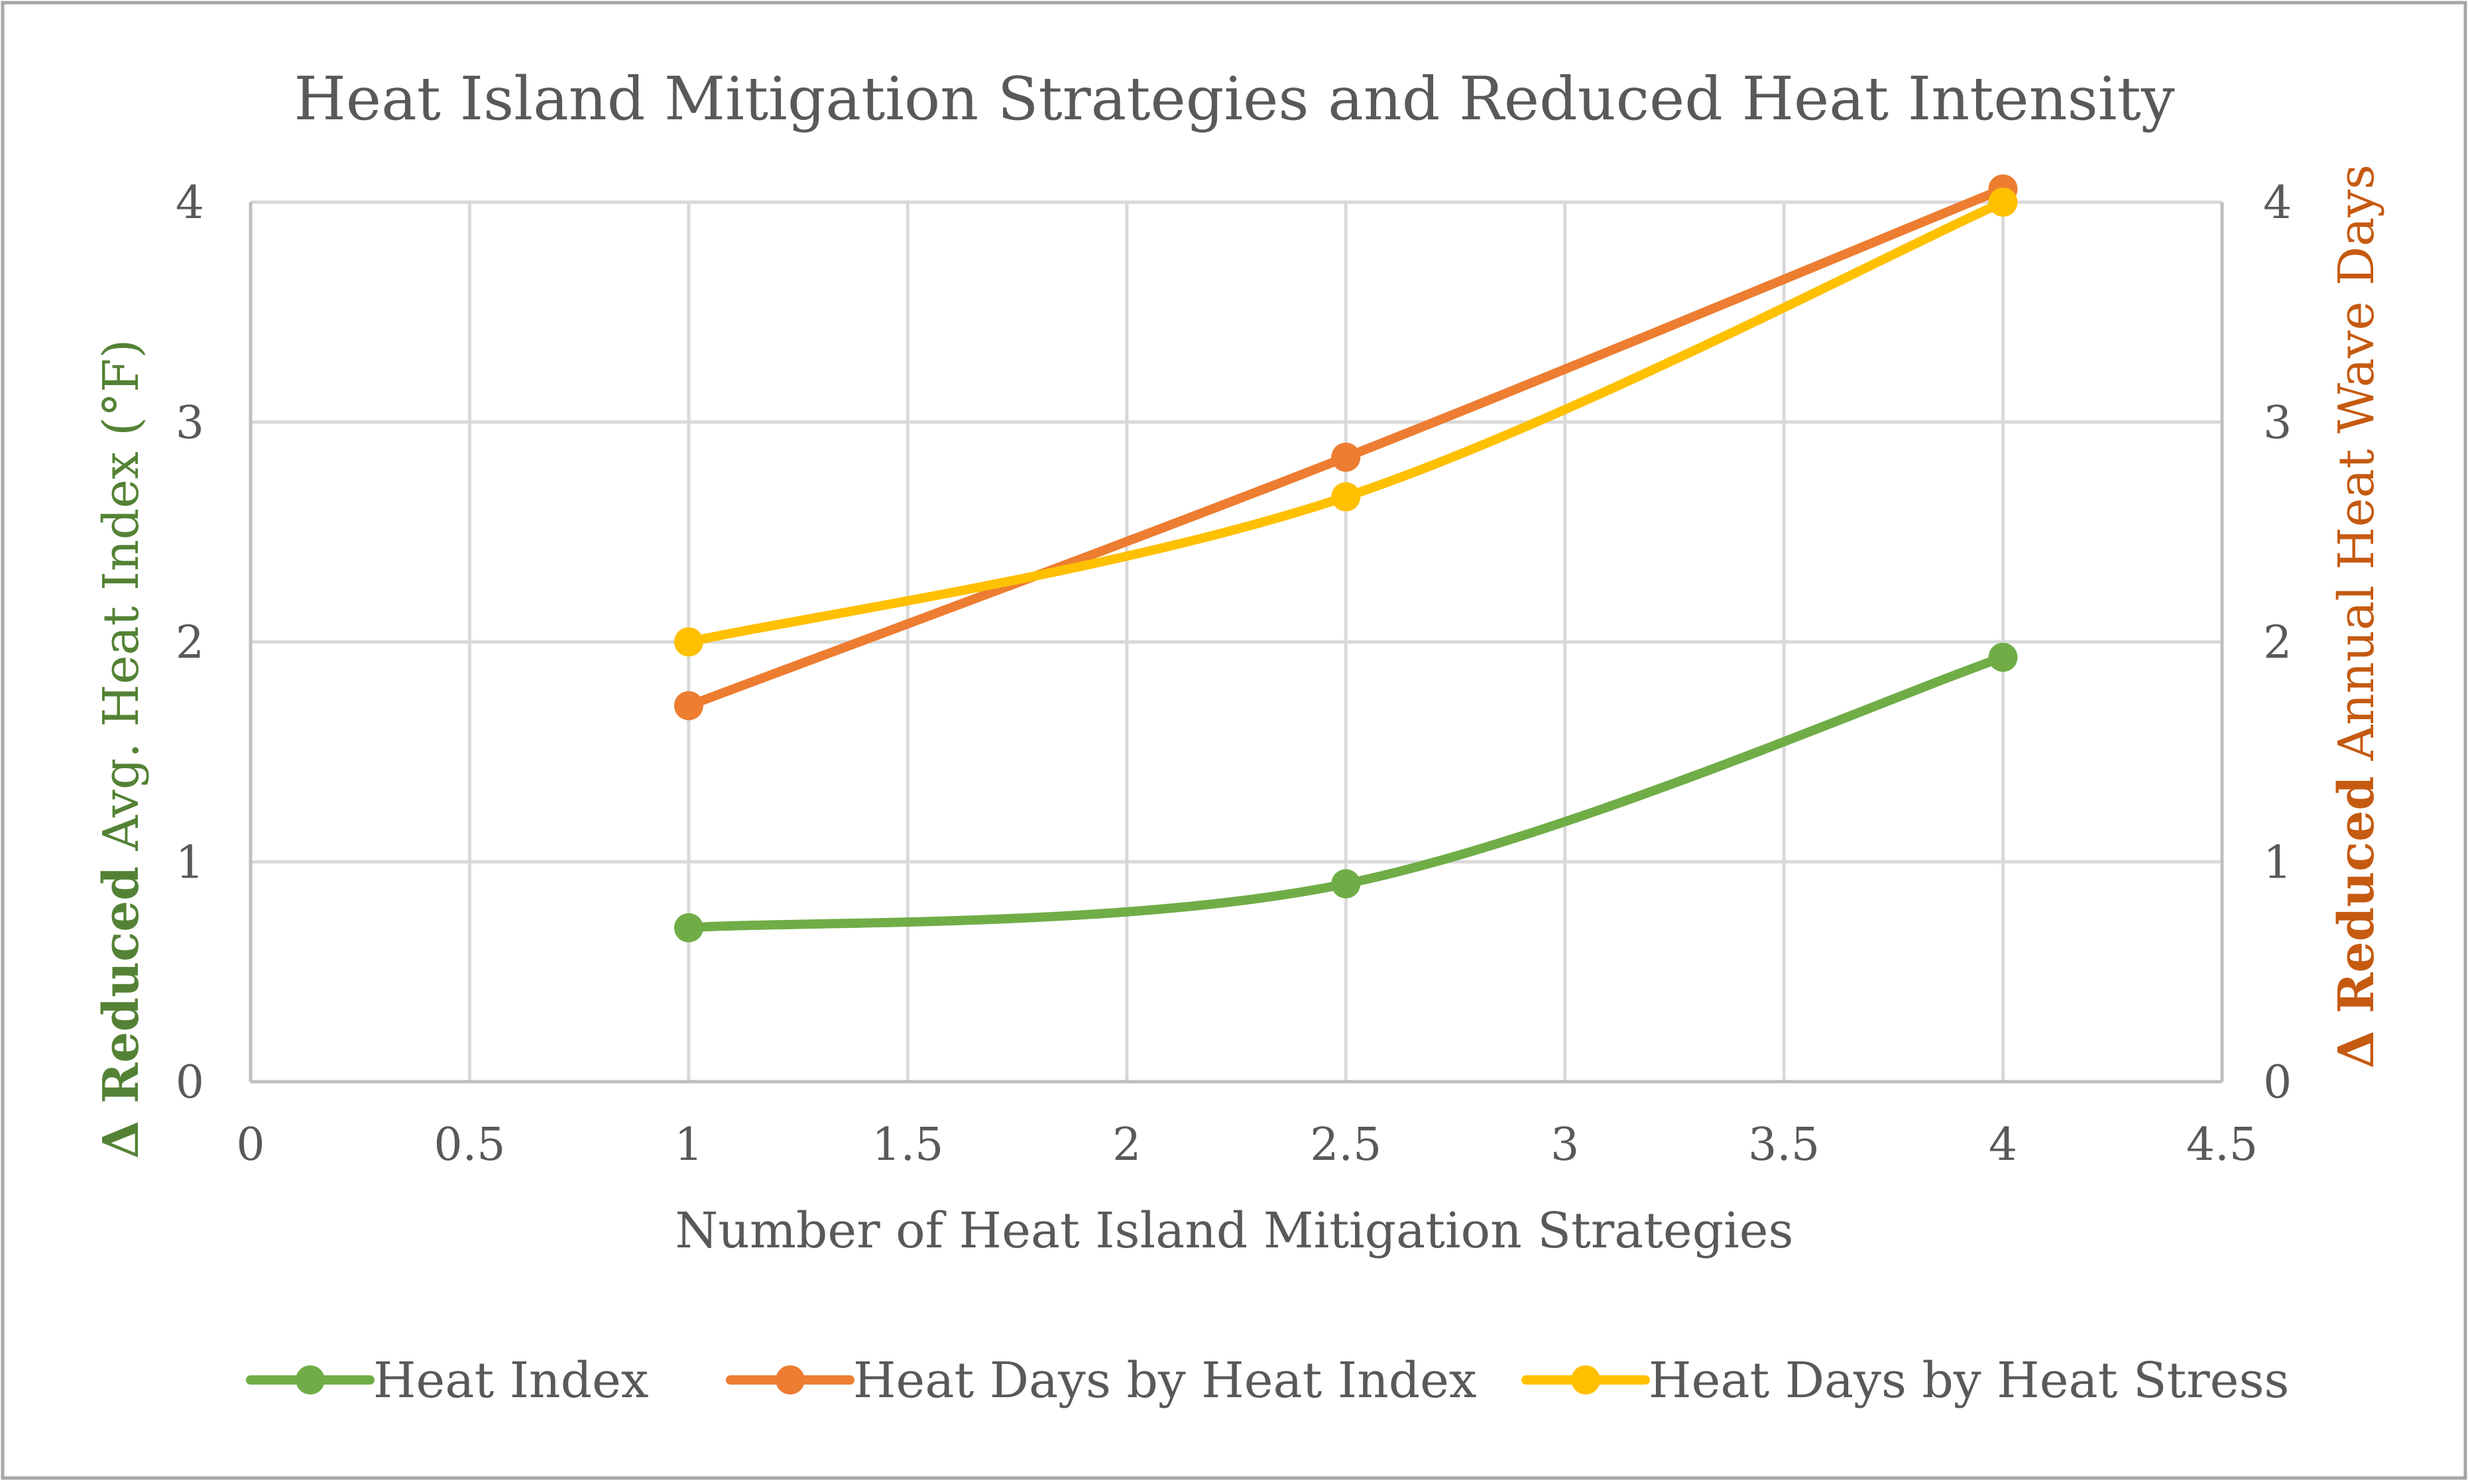  What do you see at coordinates (190, 1082) in the screenshot?
I see `y-left-tick-label: 0` at bounding box center [190, 1082].